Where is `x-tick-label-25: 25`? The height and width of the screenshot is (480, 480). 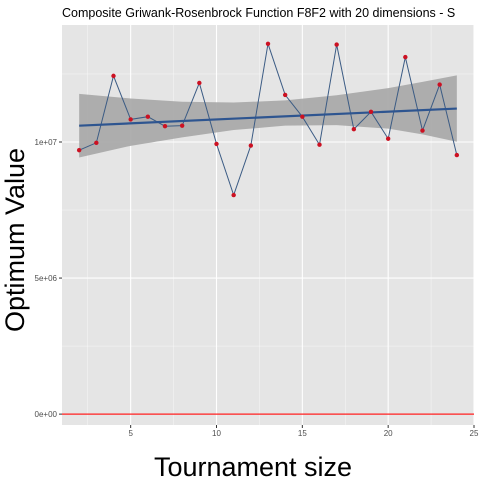 x-tick-label-25: 25 is located at coordinates (474, 433).